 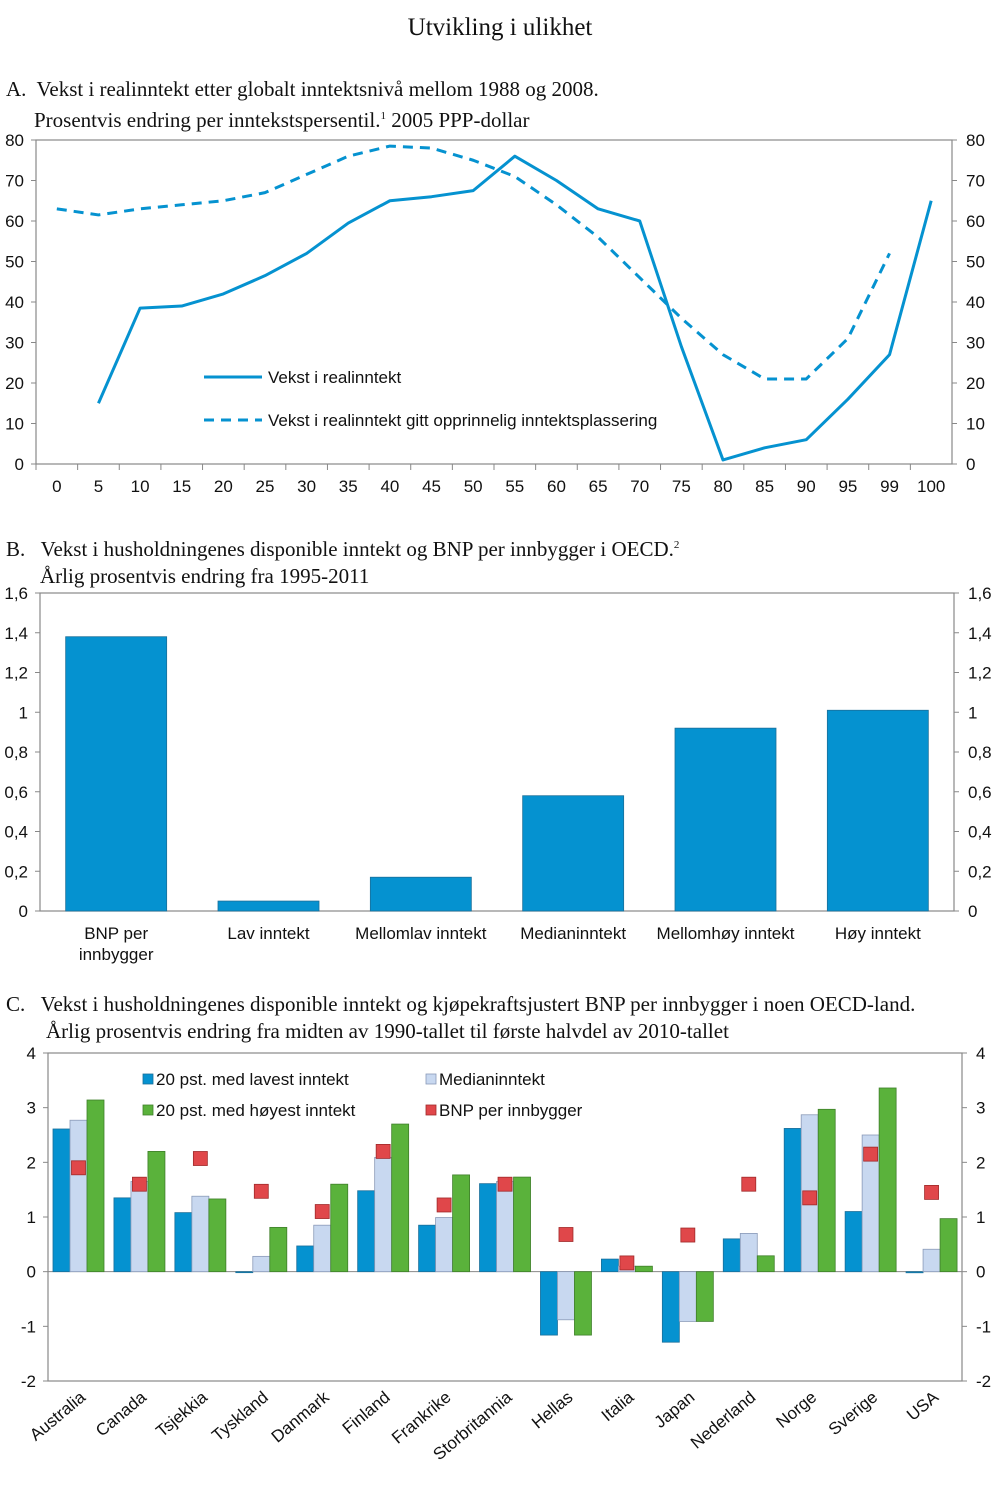 What do you see at coordinates (980, 1217) in the screenshot?
I see `c-ytick-label-right: 1` at bounding box center [980, 1217].